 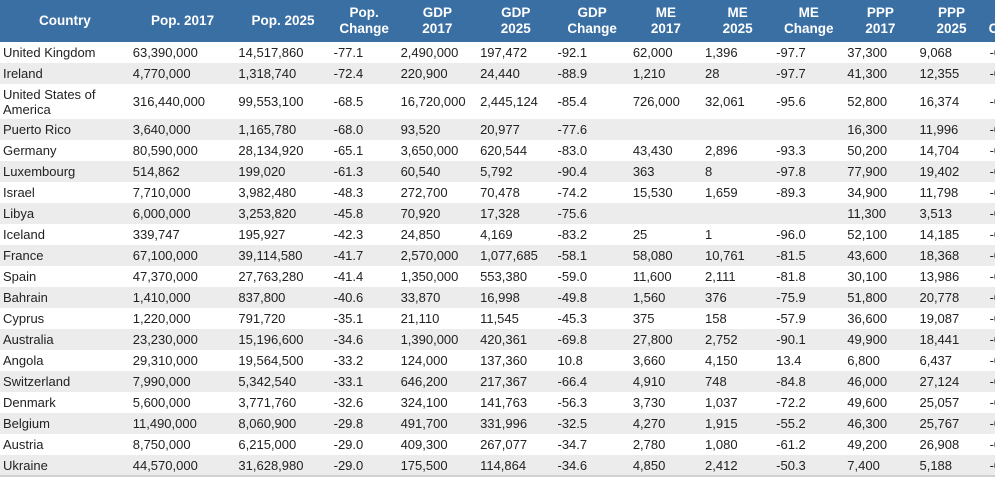 What do you see at coordinates (716, 297) in the screenshot?
I see `table-cell: 376` at bounding box center [716, 297].